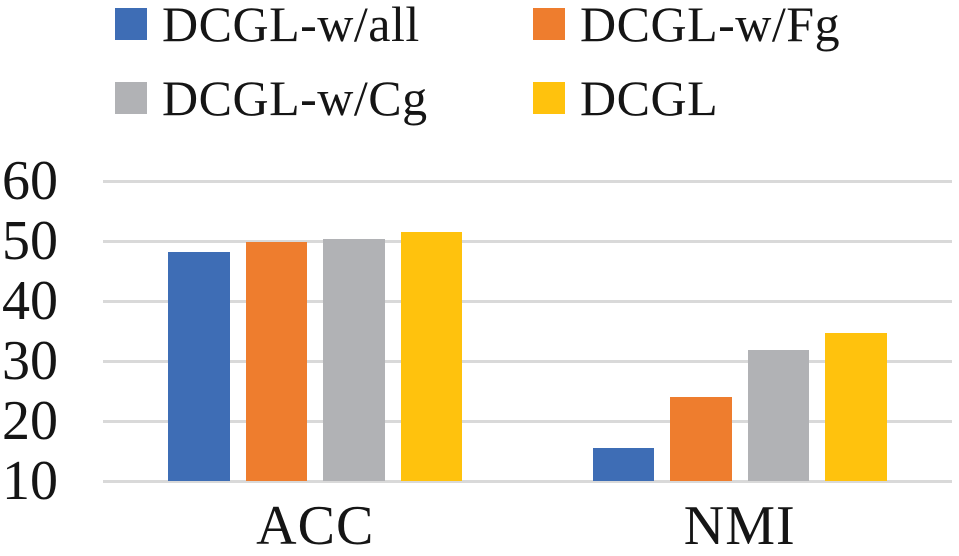 This screenshot has height=556, width=959. I want to click on y-tick-label-50: 50, so click(30, 241).